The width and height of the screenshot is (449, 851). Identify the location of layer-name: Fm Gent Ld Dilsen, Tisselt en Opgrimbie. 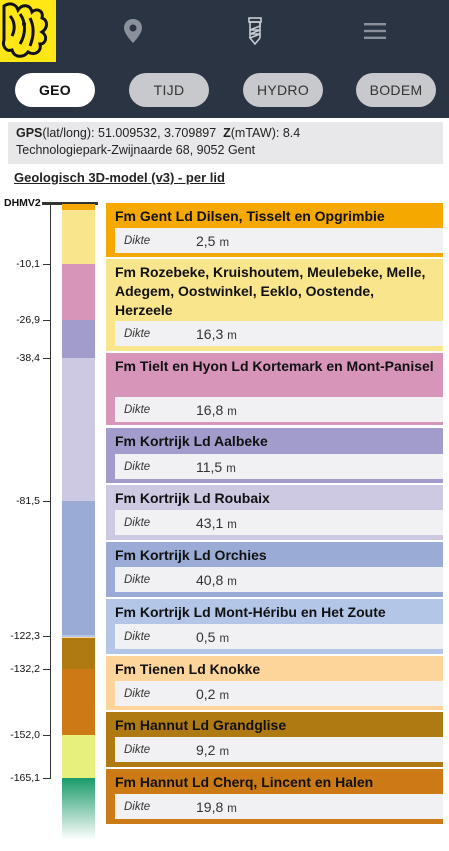
(250, 216).